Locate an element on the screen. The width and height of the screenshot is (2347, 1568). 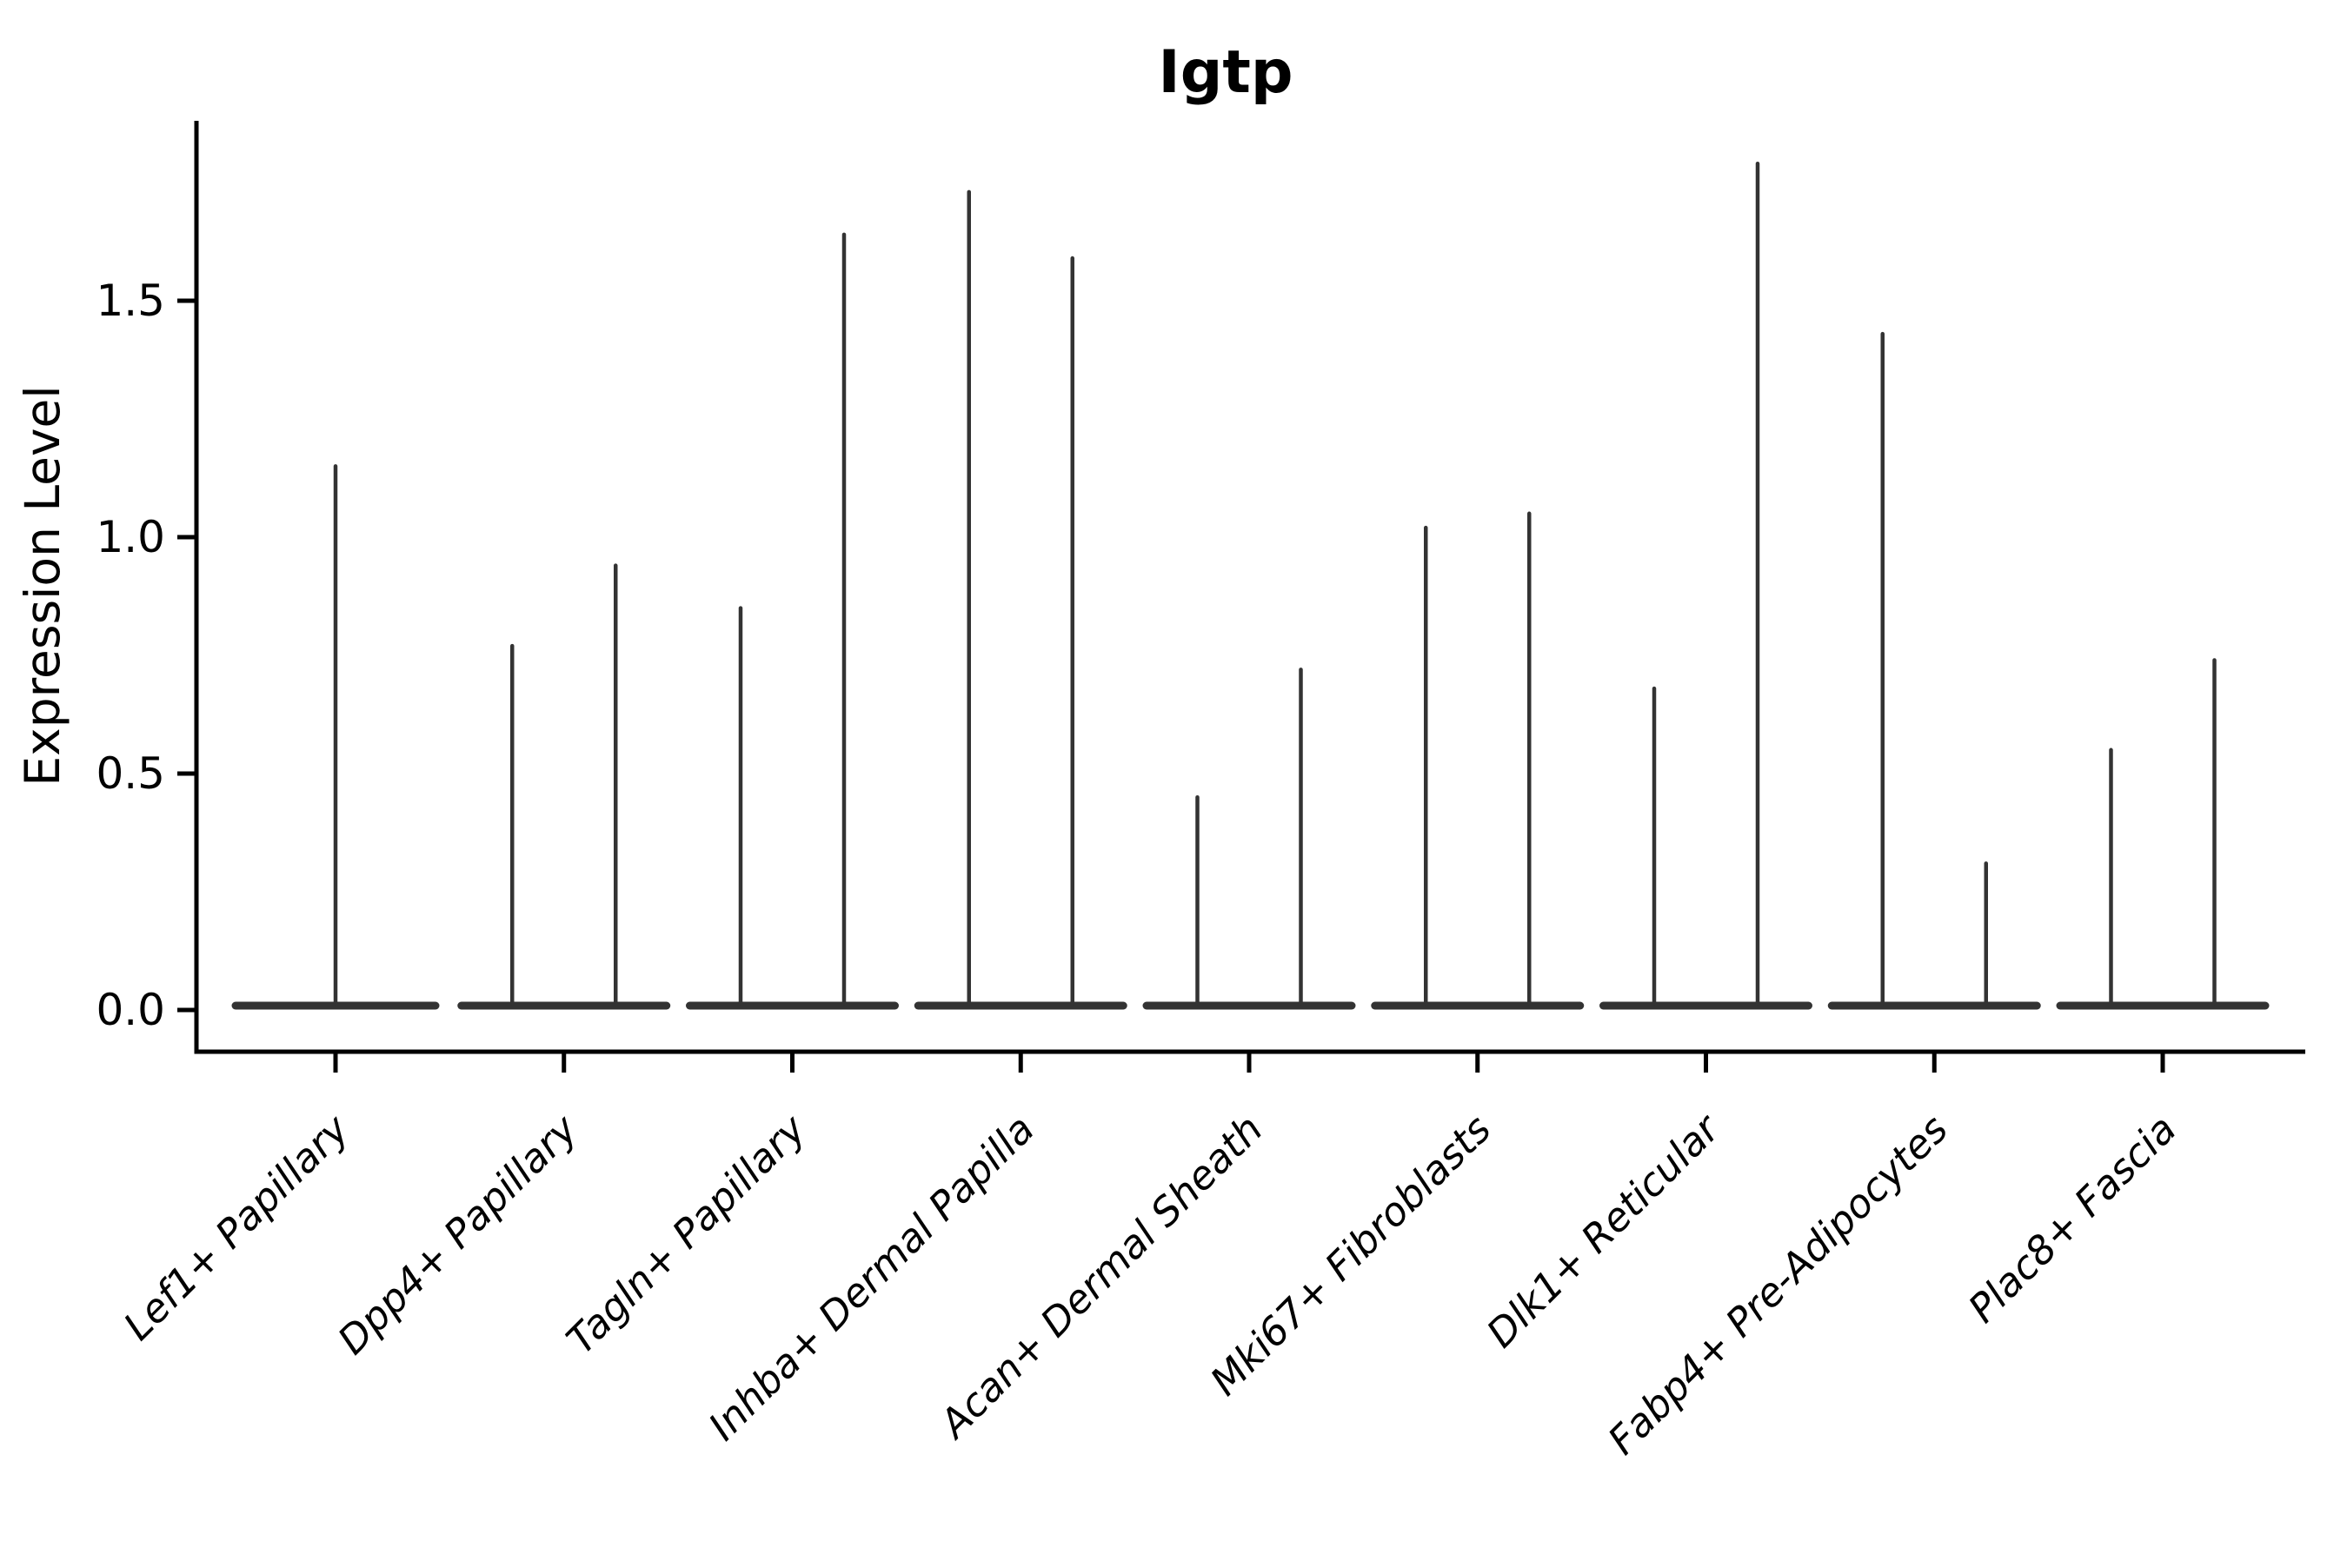
x-category-label: Tagln+ Papillary is located at coordinates (686, 1234).